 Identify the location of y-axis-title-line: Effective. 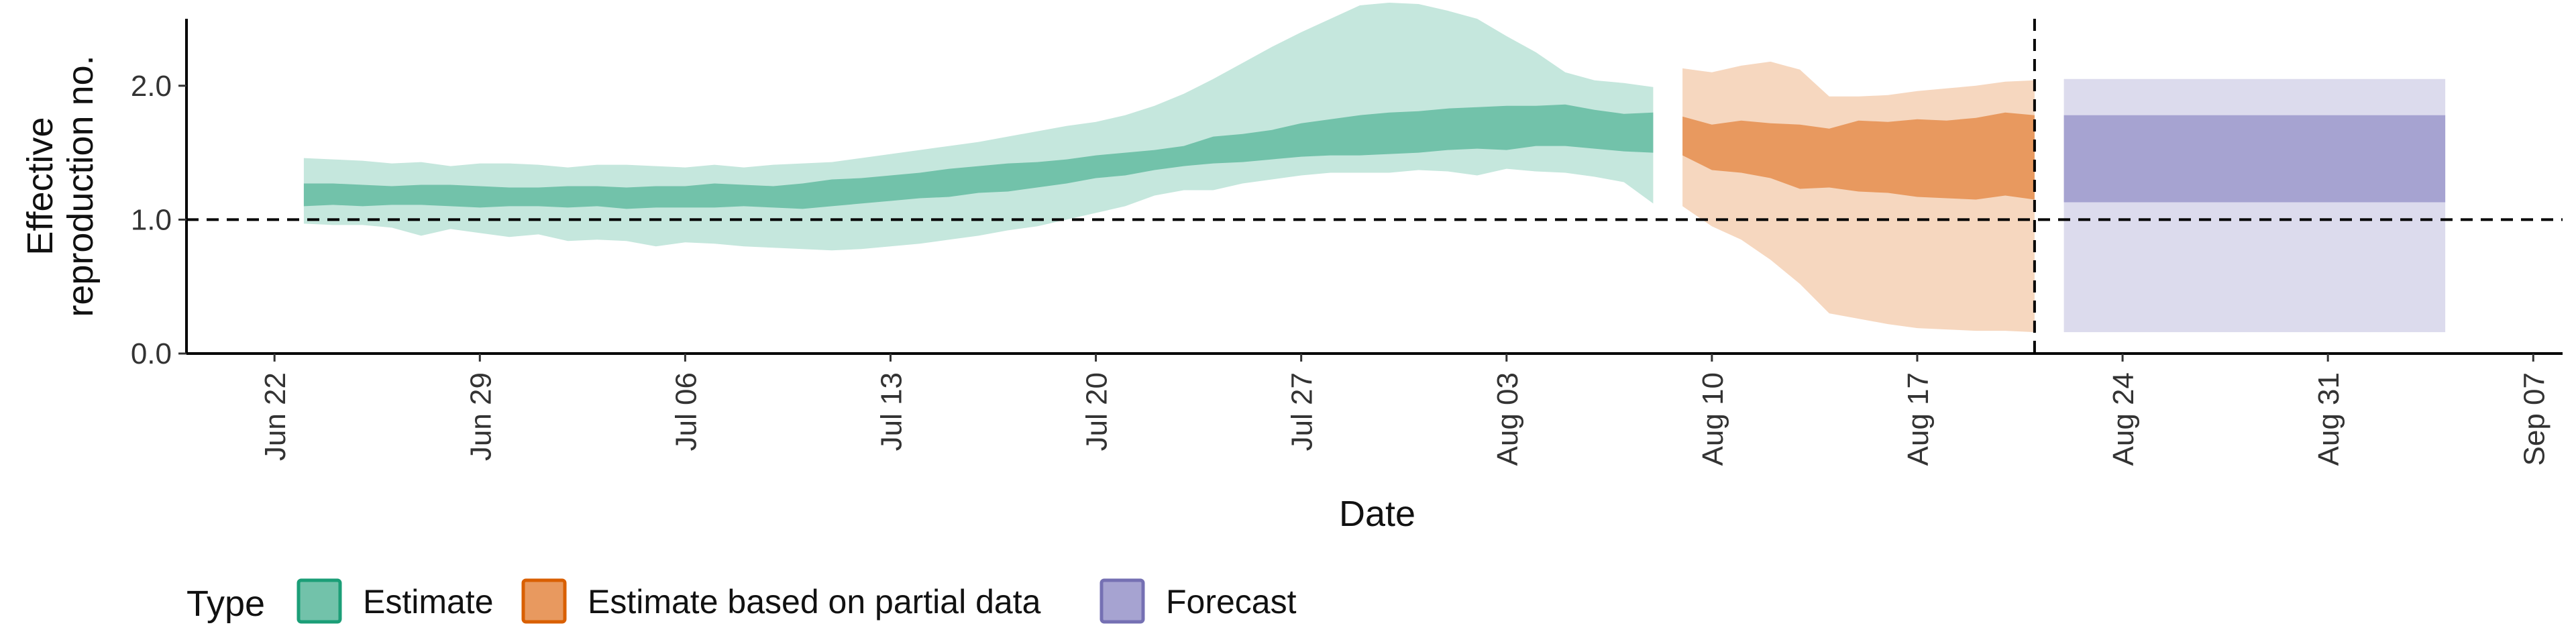
(40, 186).